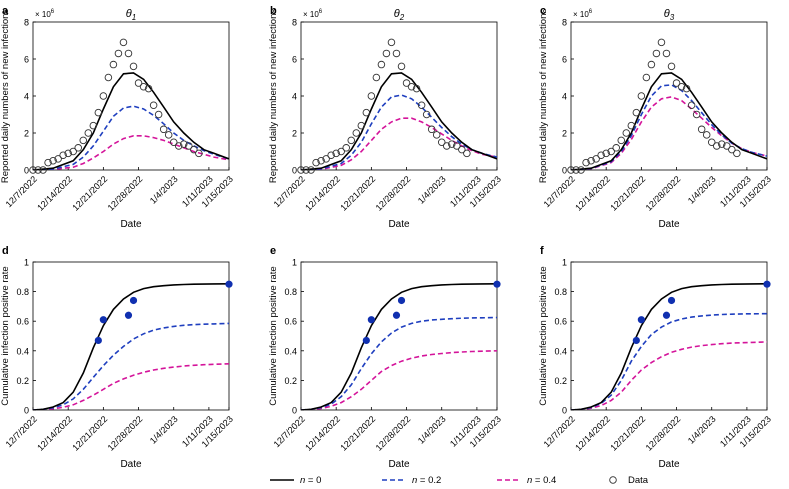  What do you see at coordinates (5, 335) in the screenshot?
I see `y-axis-label: Cumulative infection positive rate` at bounding box center [5, 335].